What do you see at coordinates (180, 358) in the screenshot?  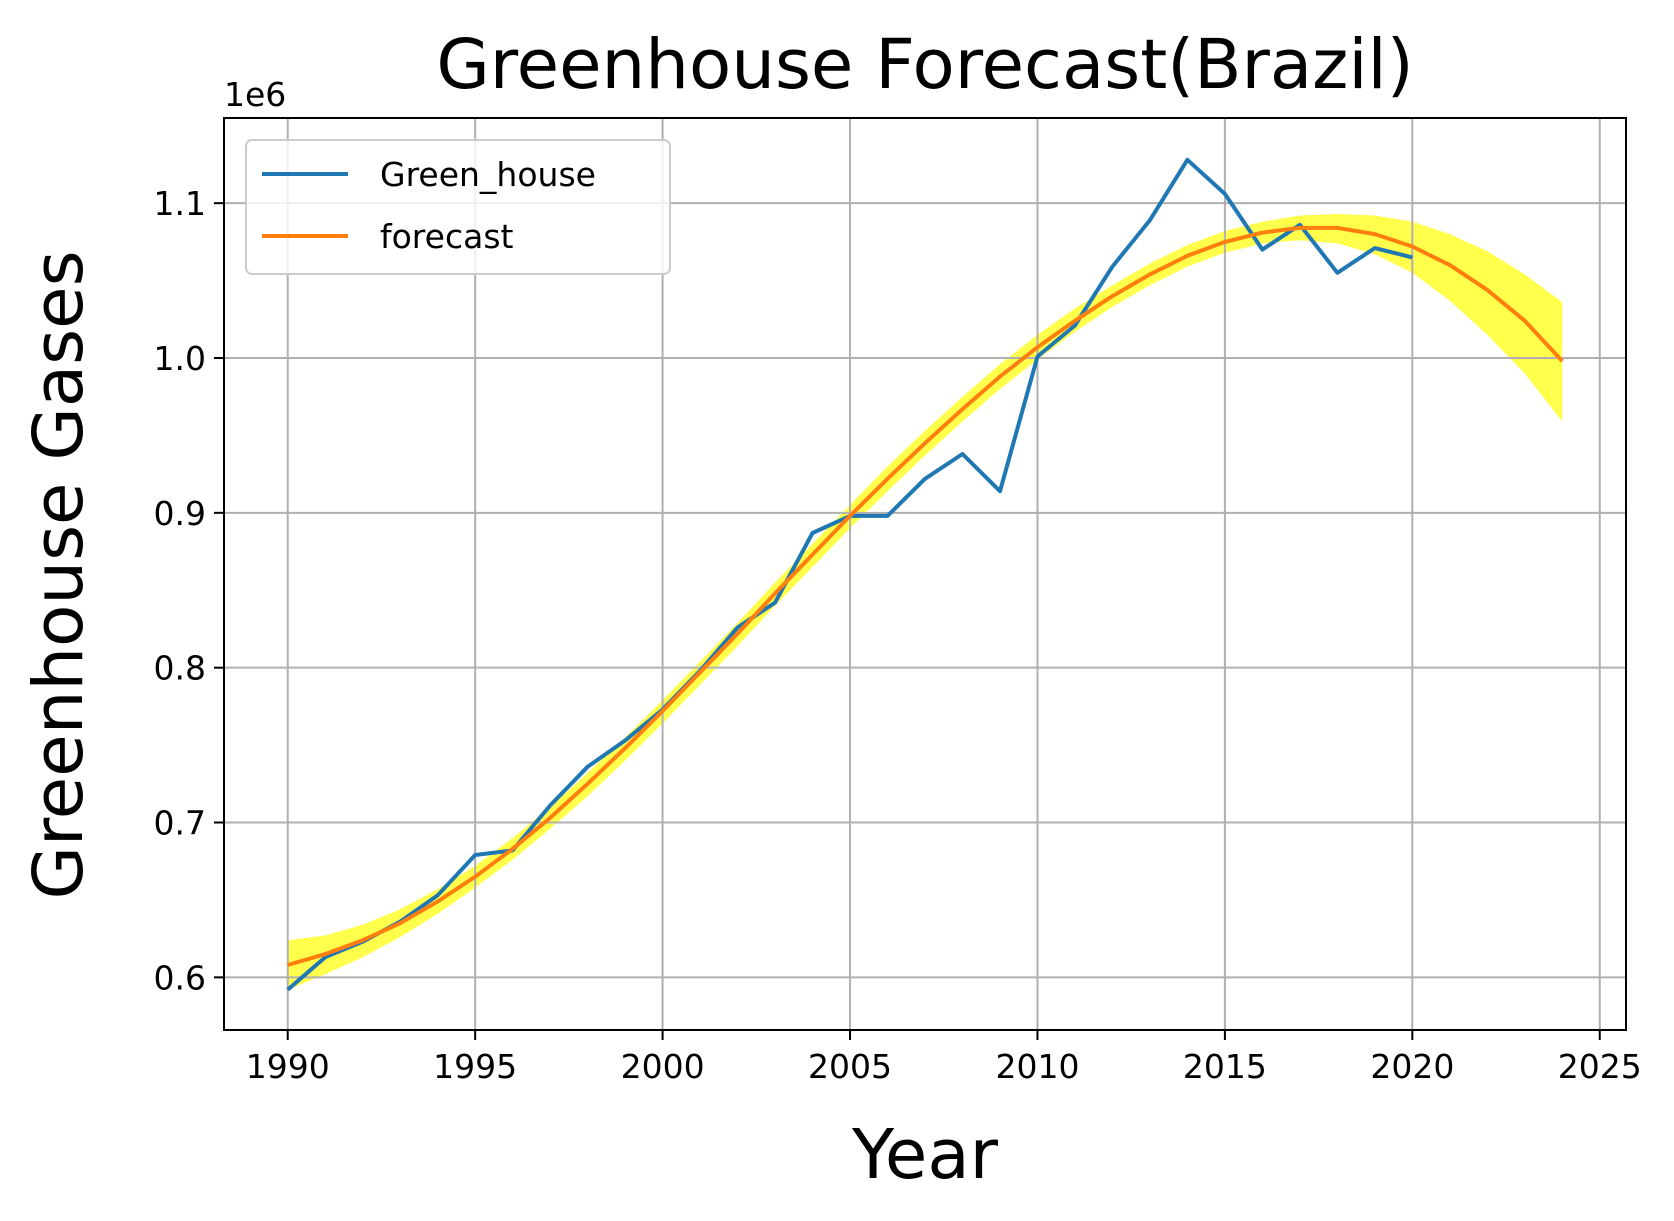 I see `y-tick-label: 1.0` at bounding box center [180, 358].